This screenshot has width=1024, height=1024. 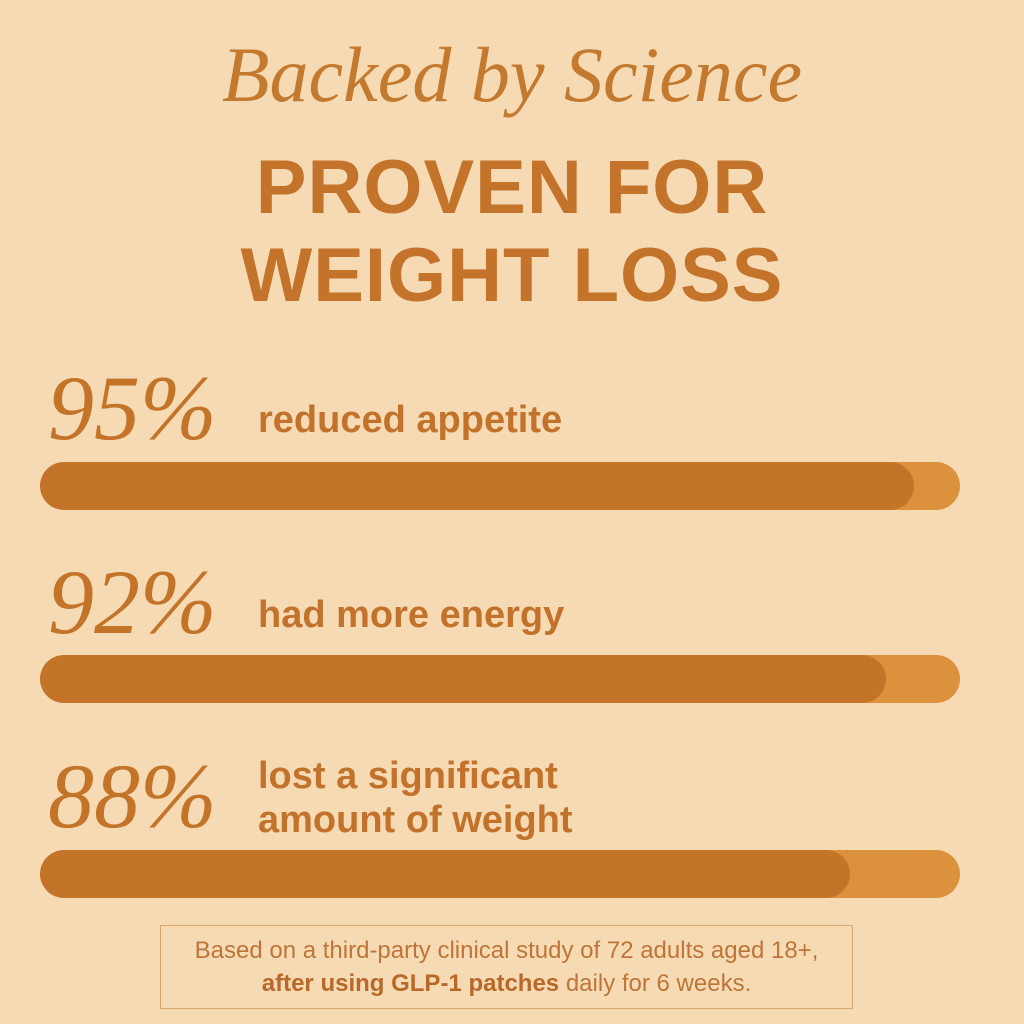 What do you see at coordinates (512, 187) in the screenshot?
I see `subtitle-line: PROVEN FOR` at bounding box center [512, 187].